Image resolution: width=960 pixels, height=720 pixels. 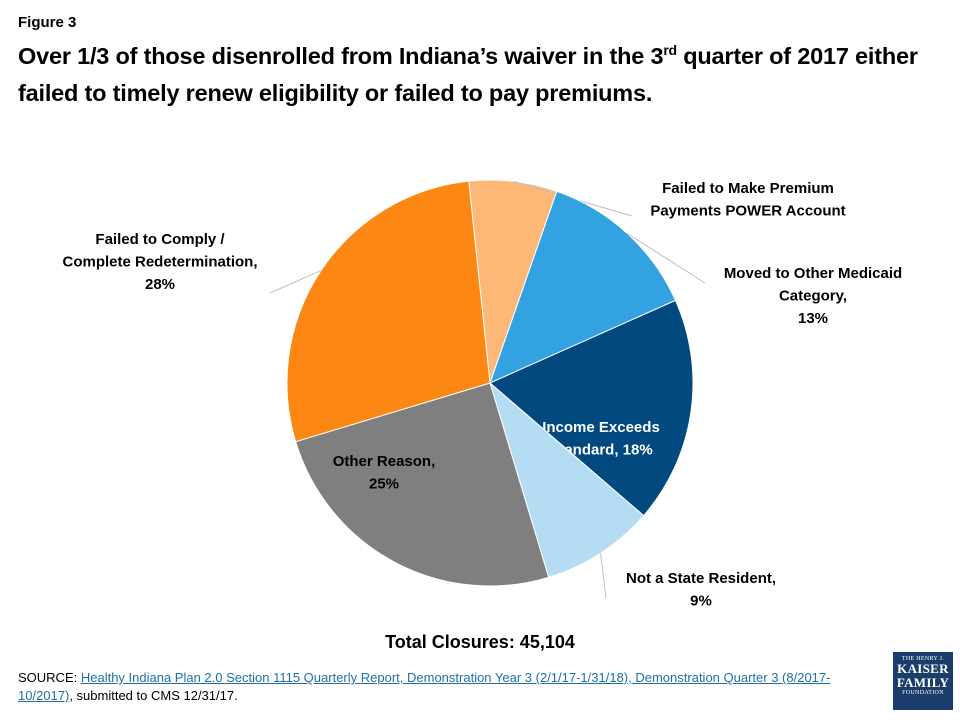 What do you see at coordinates (47, 22) in the screenshot?
I see `figure-label: Figure 3` at bounding box center [47, 22].